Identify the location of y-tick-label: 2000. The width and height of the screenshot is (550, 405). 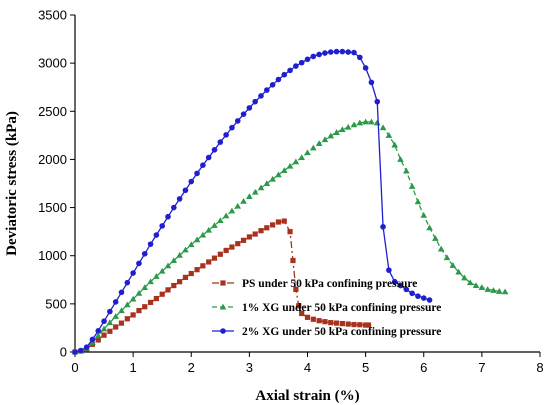
(52, 159).